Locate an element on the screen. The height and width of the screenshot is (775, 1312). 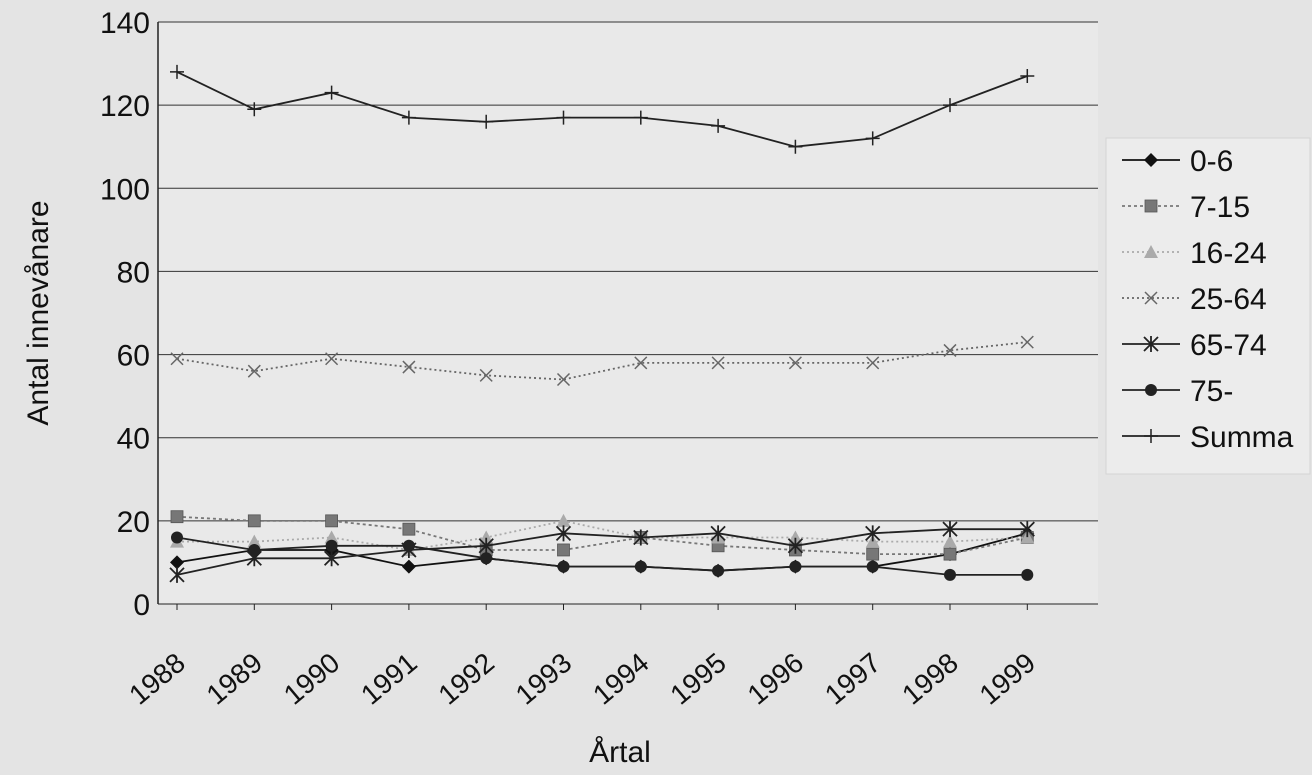
series-summa is located at coordinates (602, 109).